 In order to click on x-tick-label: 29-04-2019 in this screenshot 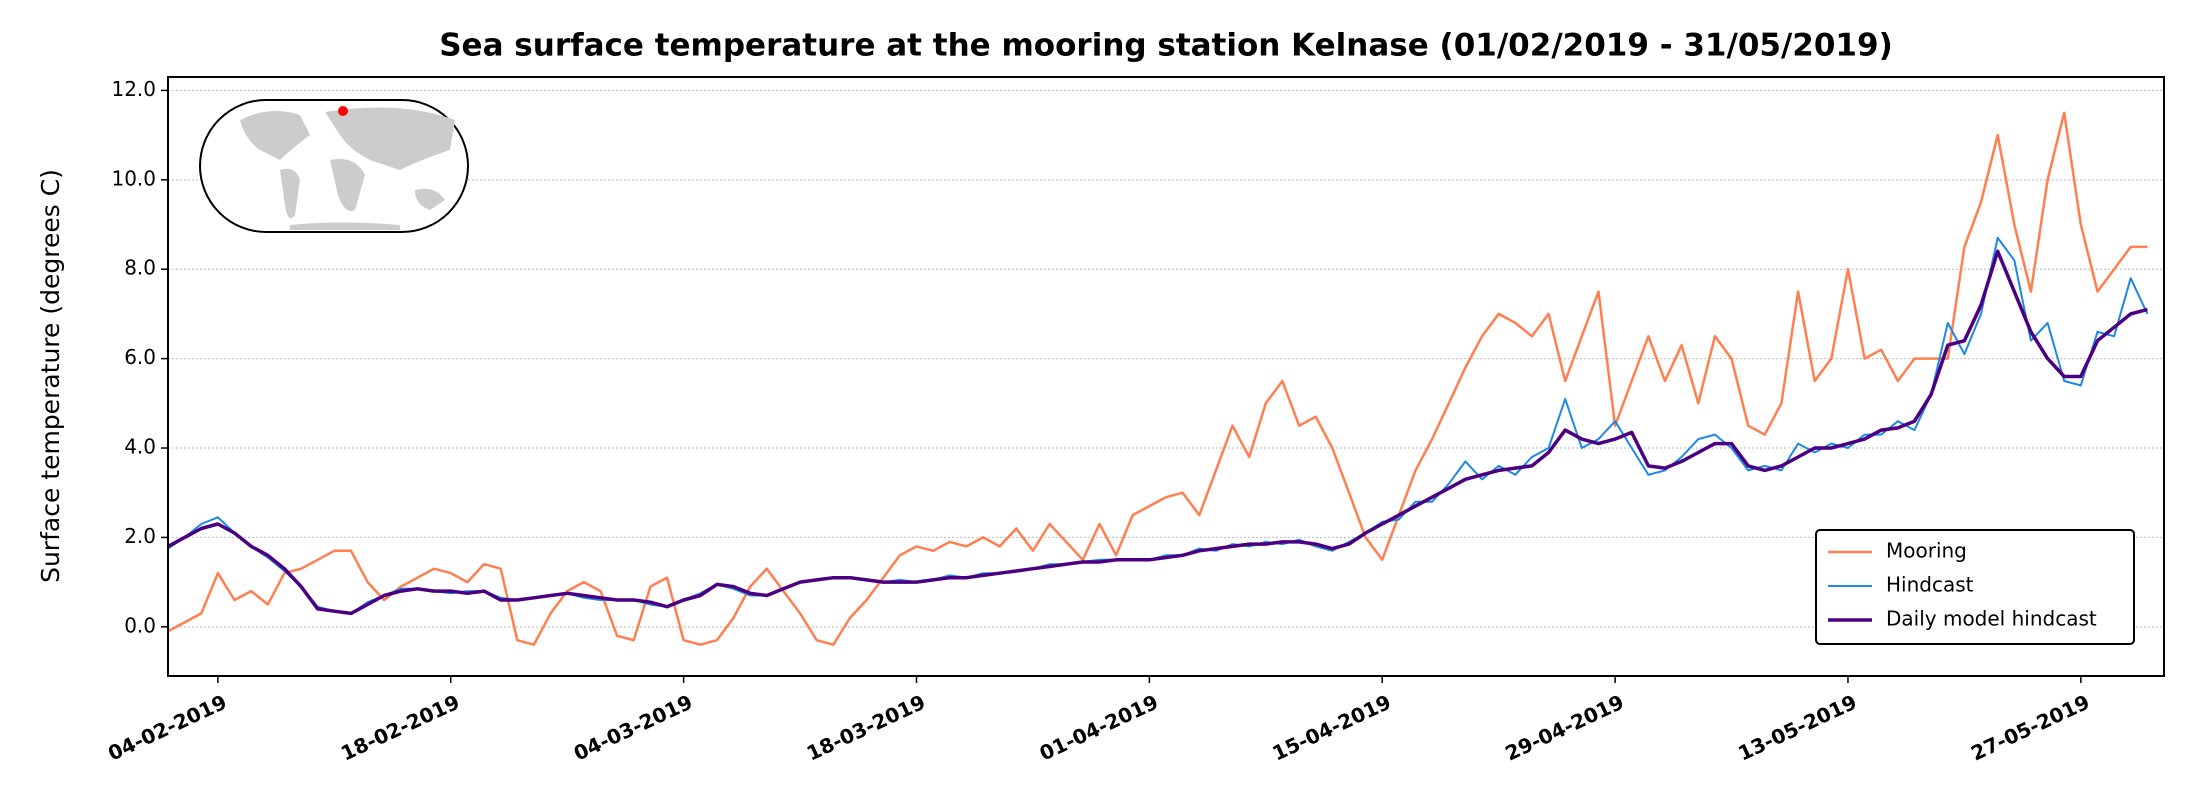, I will do `click(1564, 728)`.